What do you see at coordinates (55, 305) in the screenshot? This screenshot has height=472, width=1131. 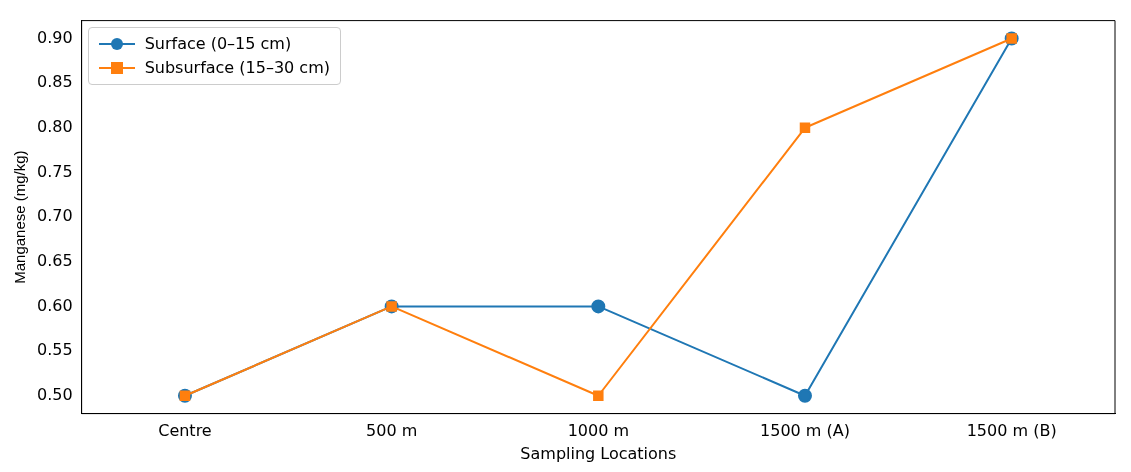 I see `y-tick-label: 0.60` at bounding box center [55, 305].